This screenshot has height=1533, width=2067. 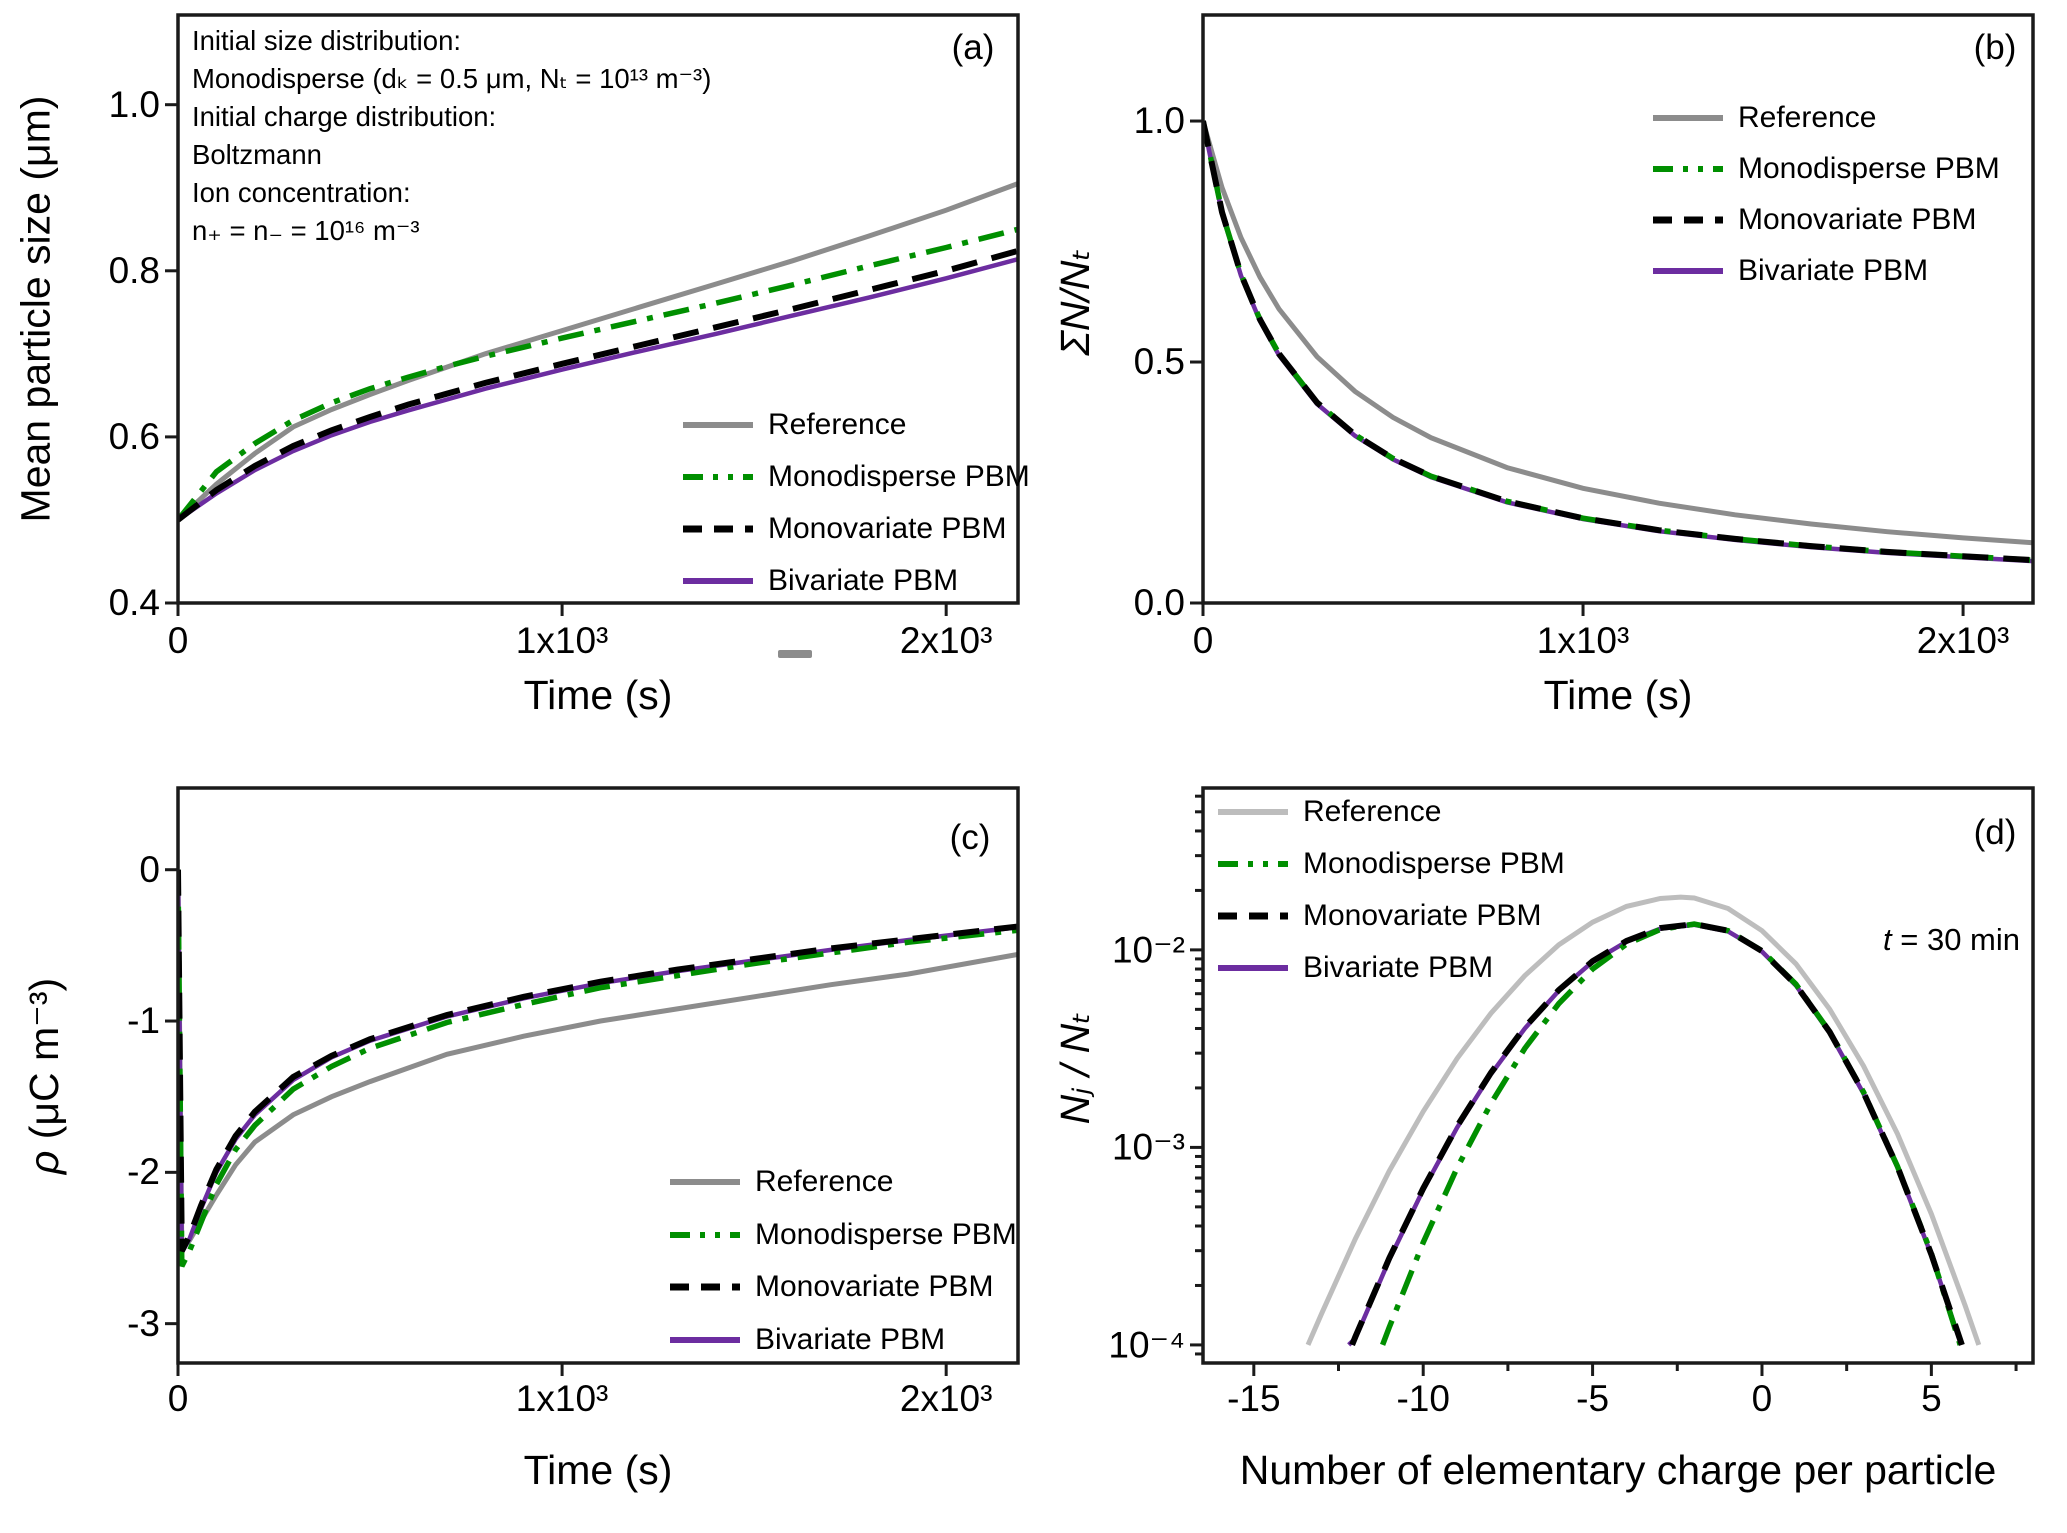 I want to click on panel-a-x-axis-label: Time (s), so click(x=598, y=695).